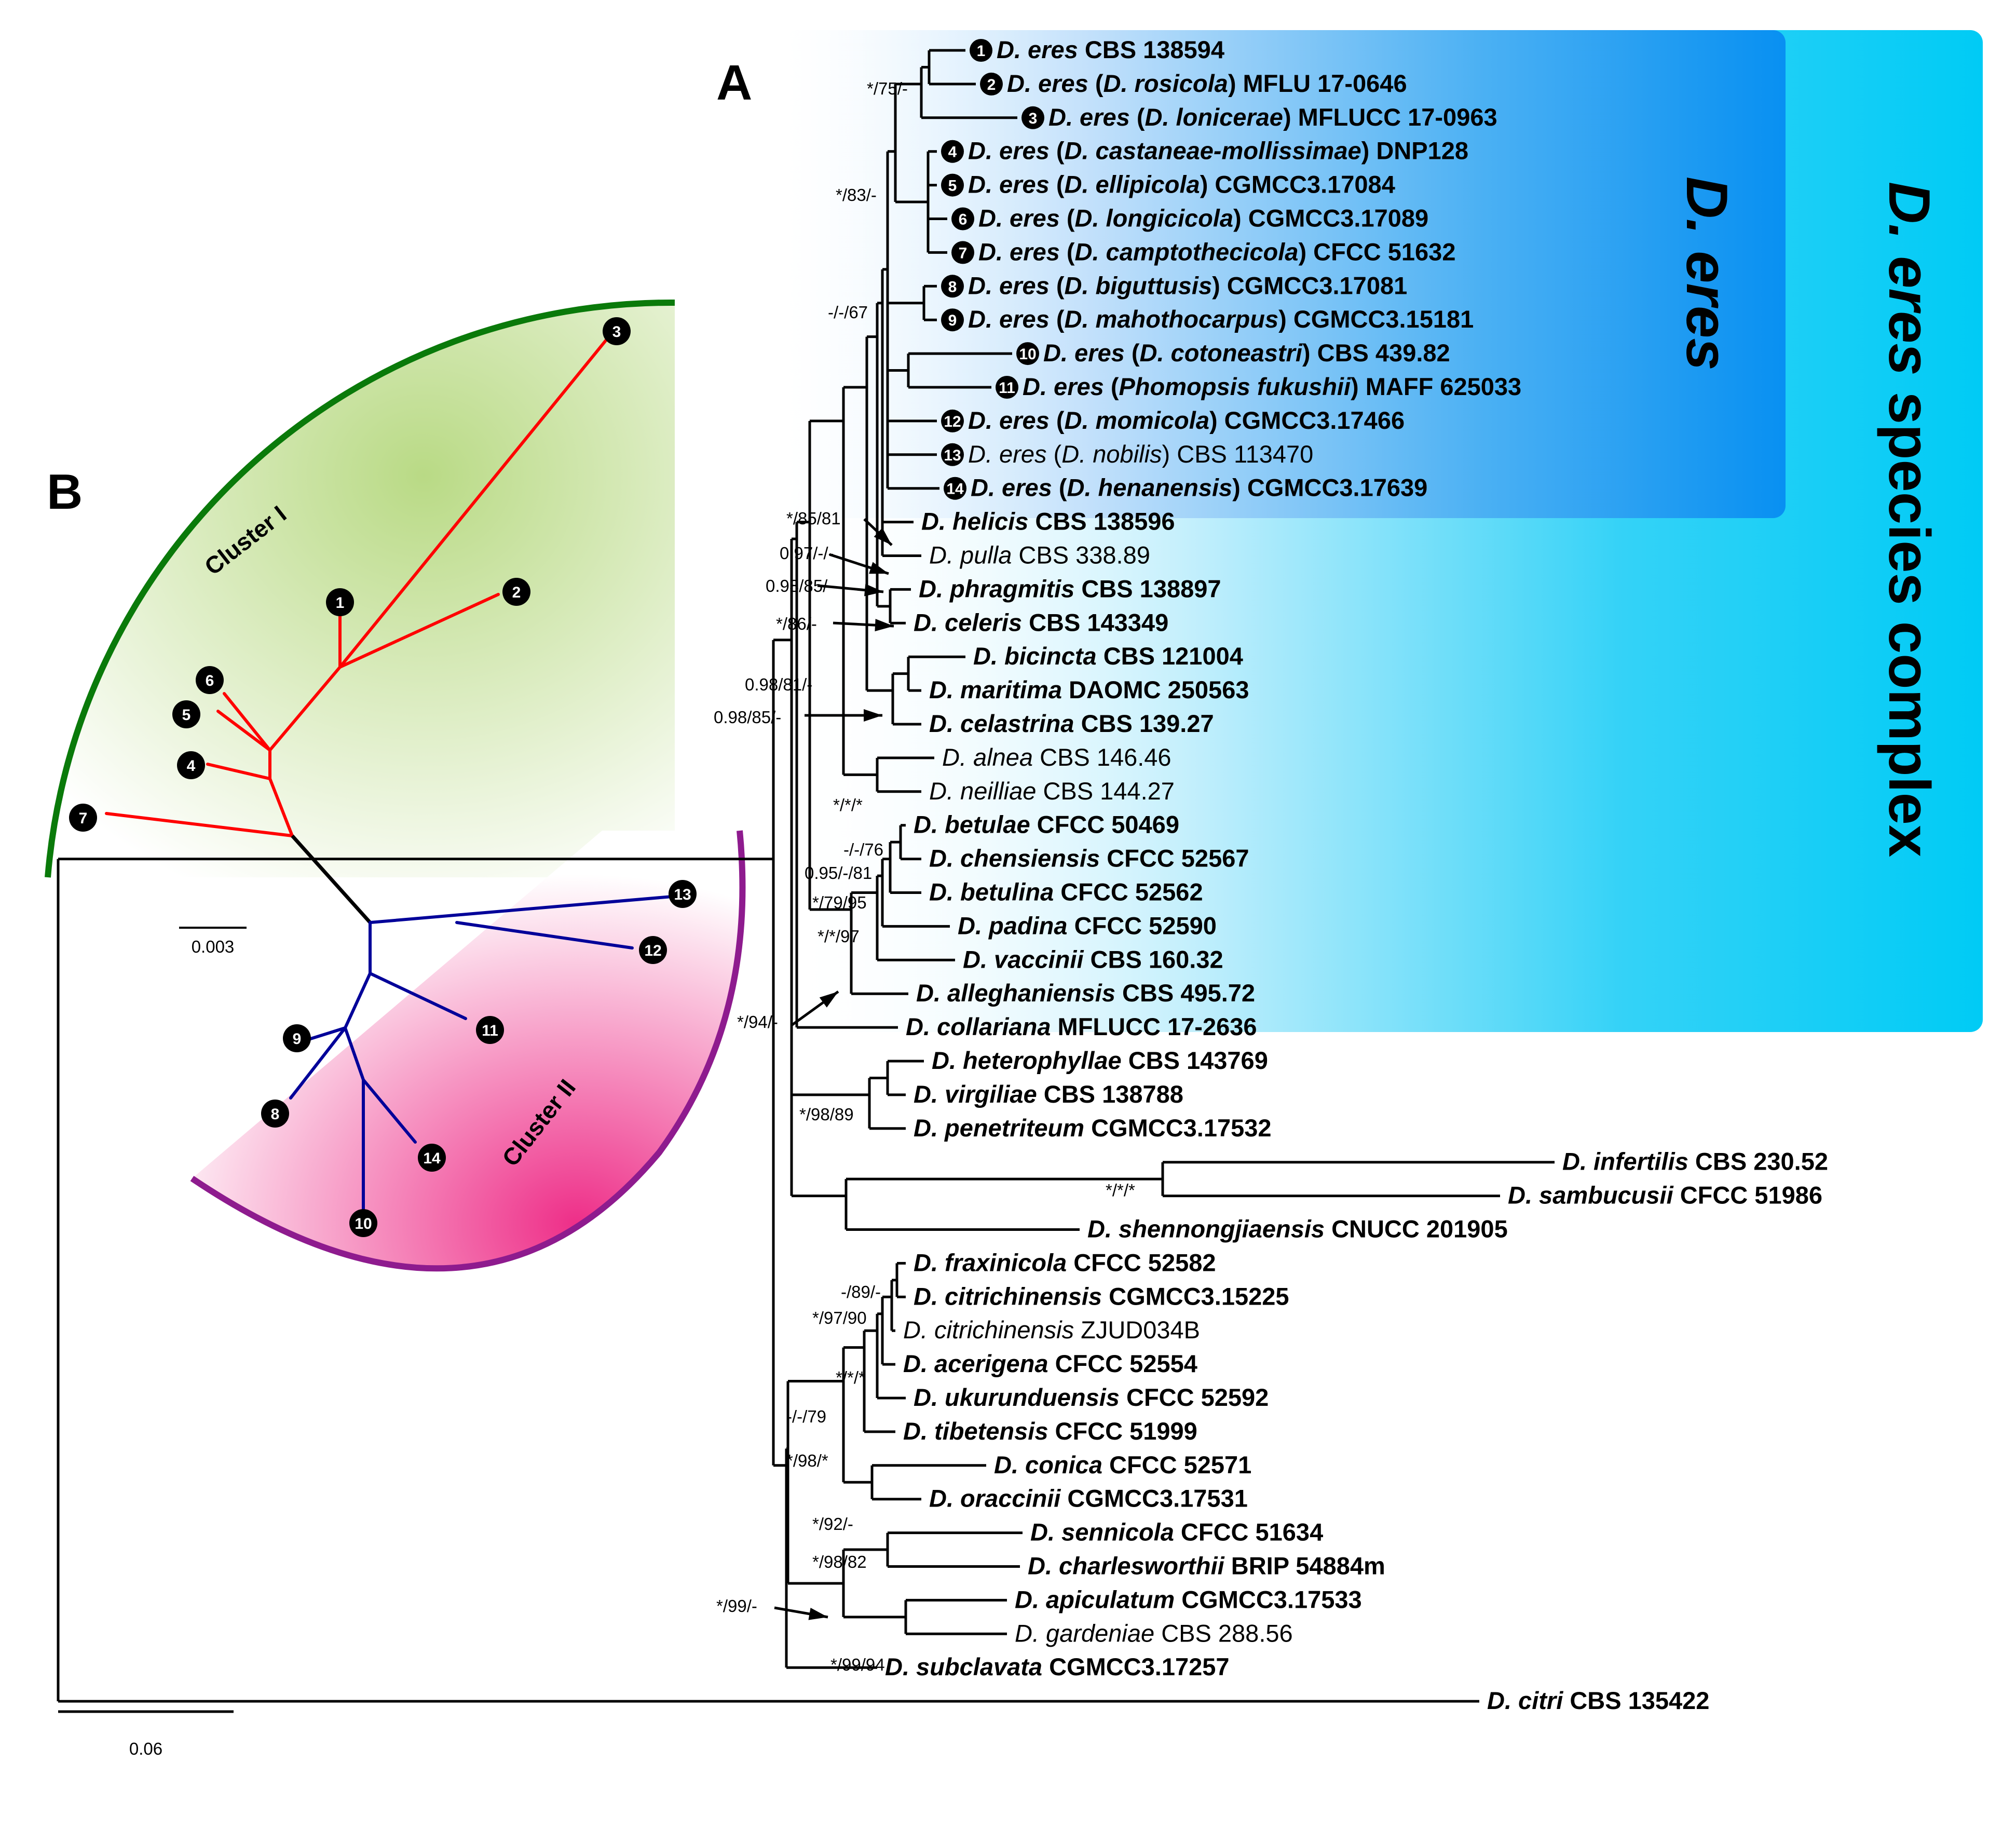  What do you see at coordinates (839, 936) in the screenshot?
I see `support-value: */*/97` at bounding box center [839, 936].